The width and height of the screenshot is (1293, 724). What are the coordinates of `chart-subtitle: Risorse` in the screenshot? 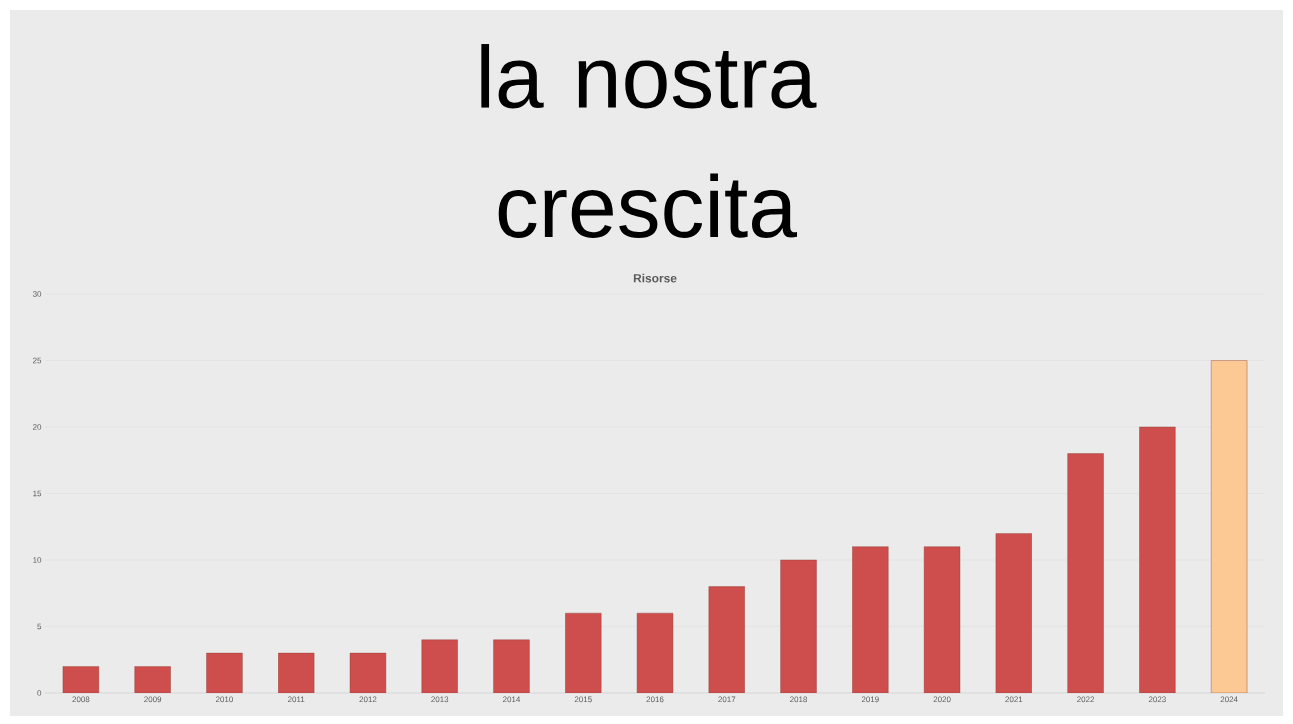 It's located at (655, 278).